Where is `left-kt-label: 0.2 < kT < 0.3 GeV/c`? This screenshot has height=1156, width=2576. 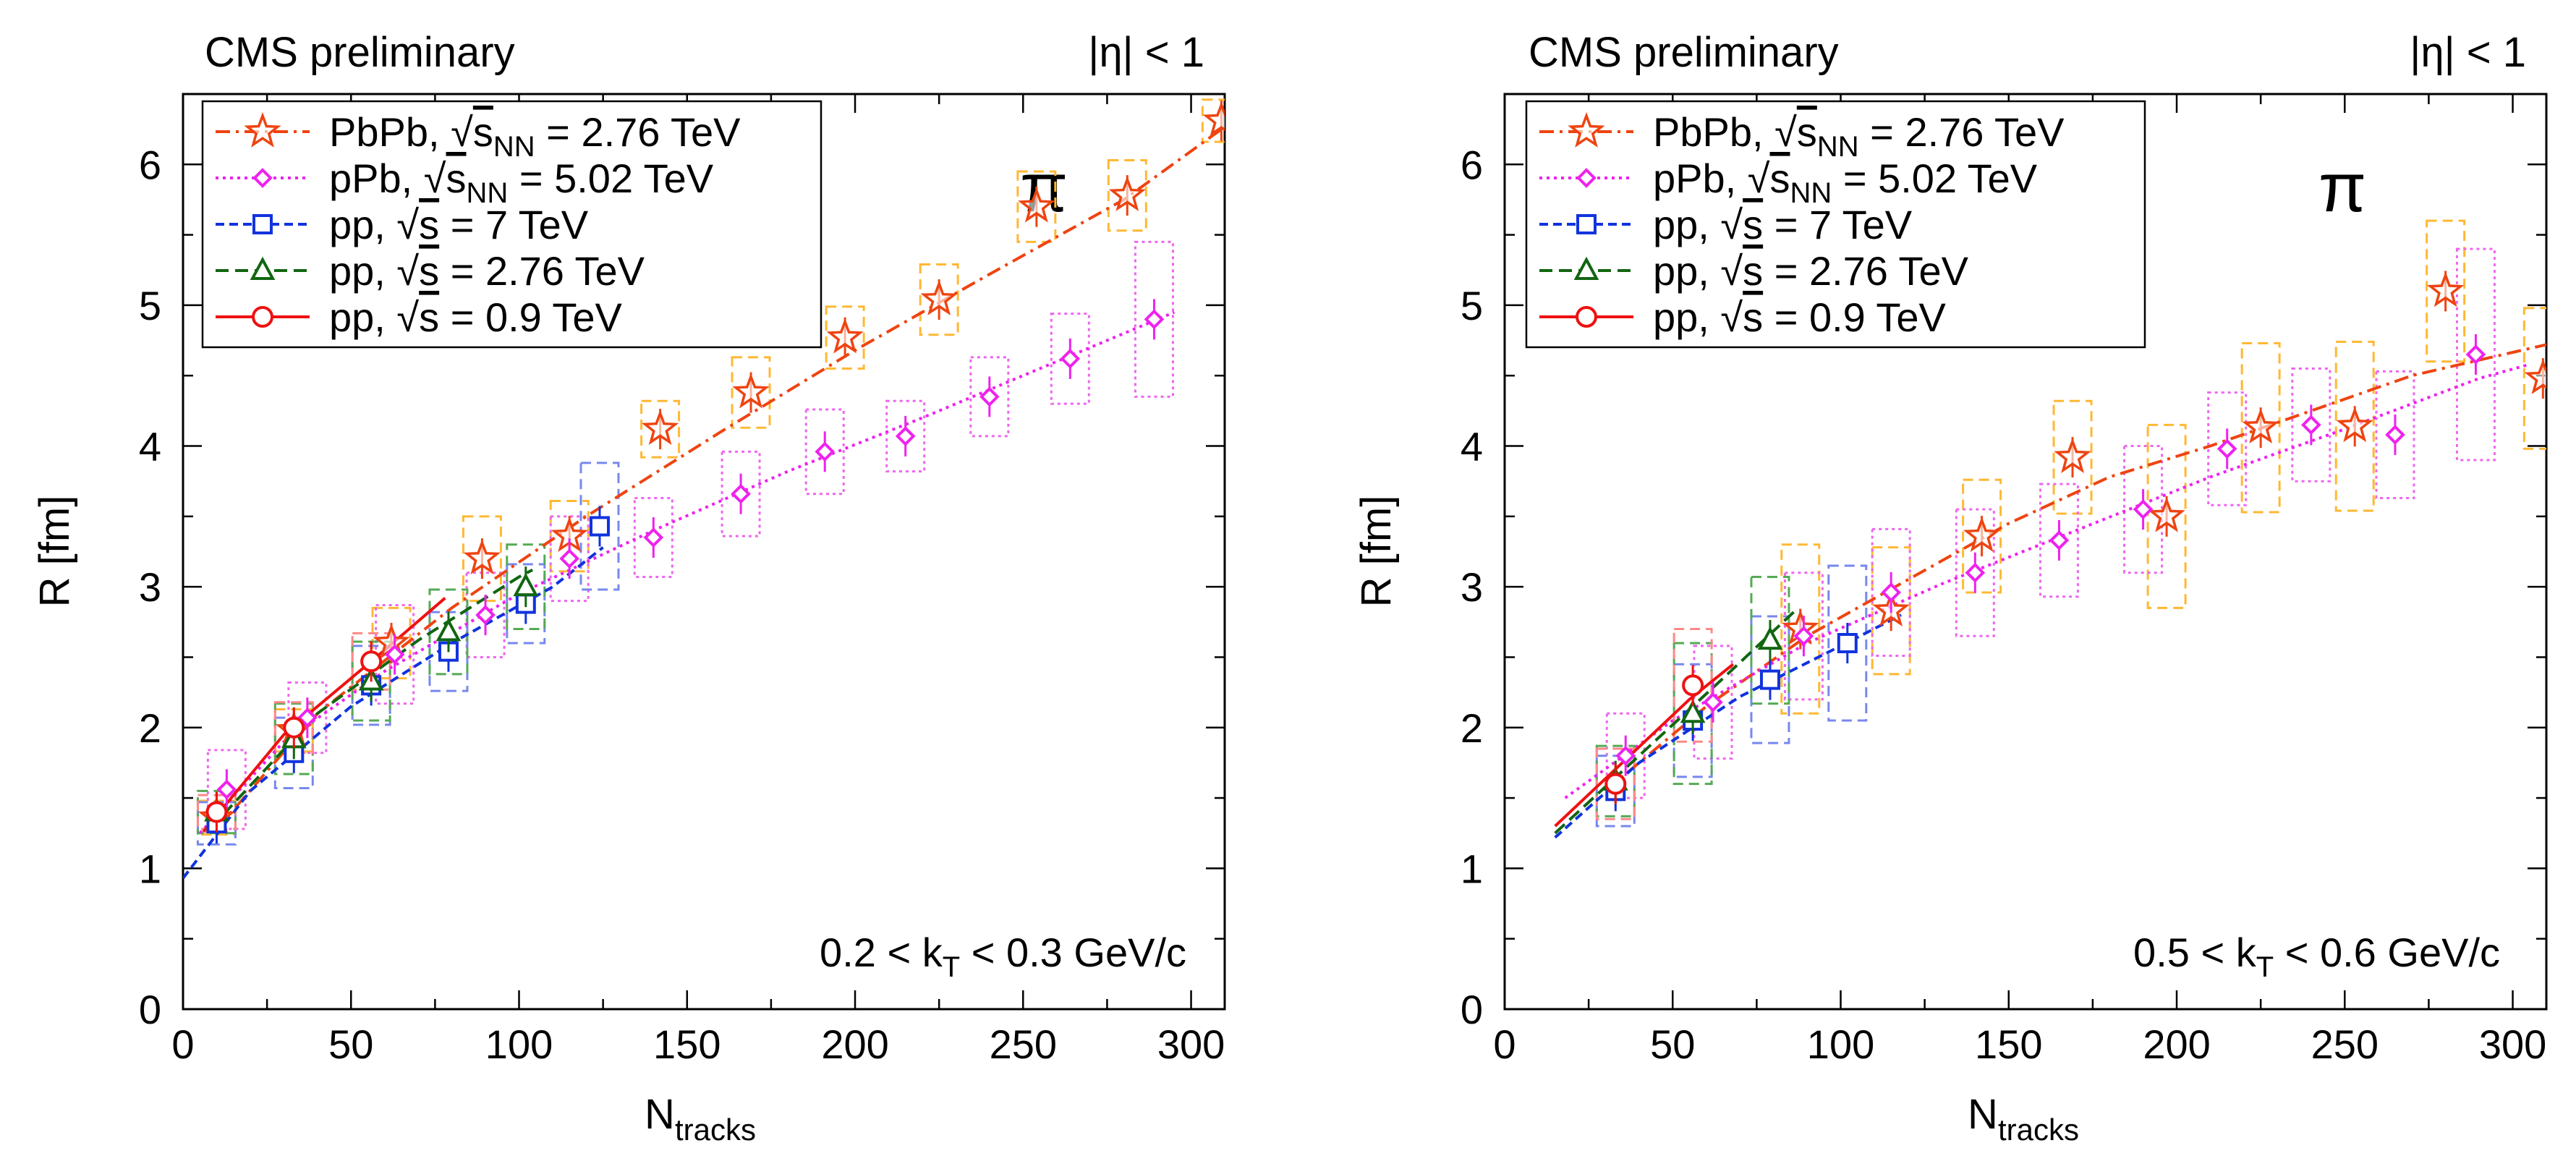
left-kt-label: 0.2 < kT < 0.3 GeV/c is located at coordinates (1003, 957).